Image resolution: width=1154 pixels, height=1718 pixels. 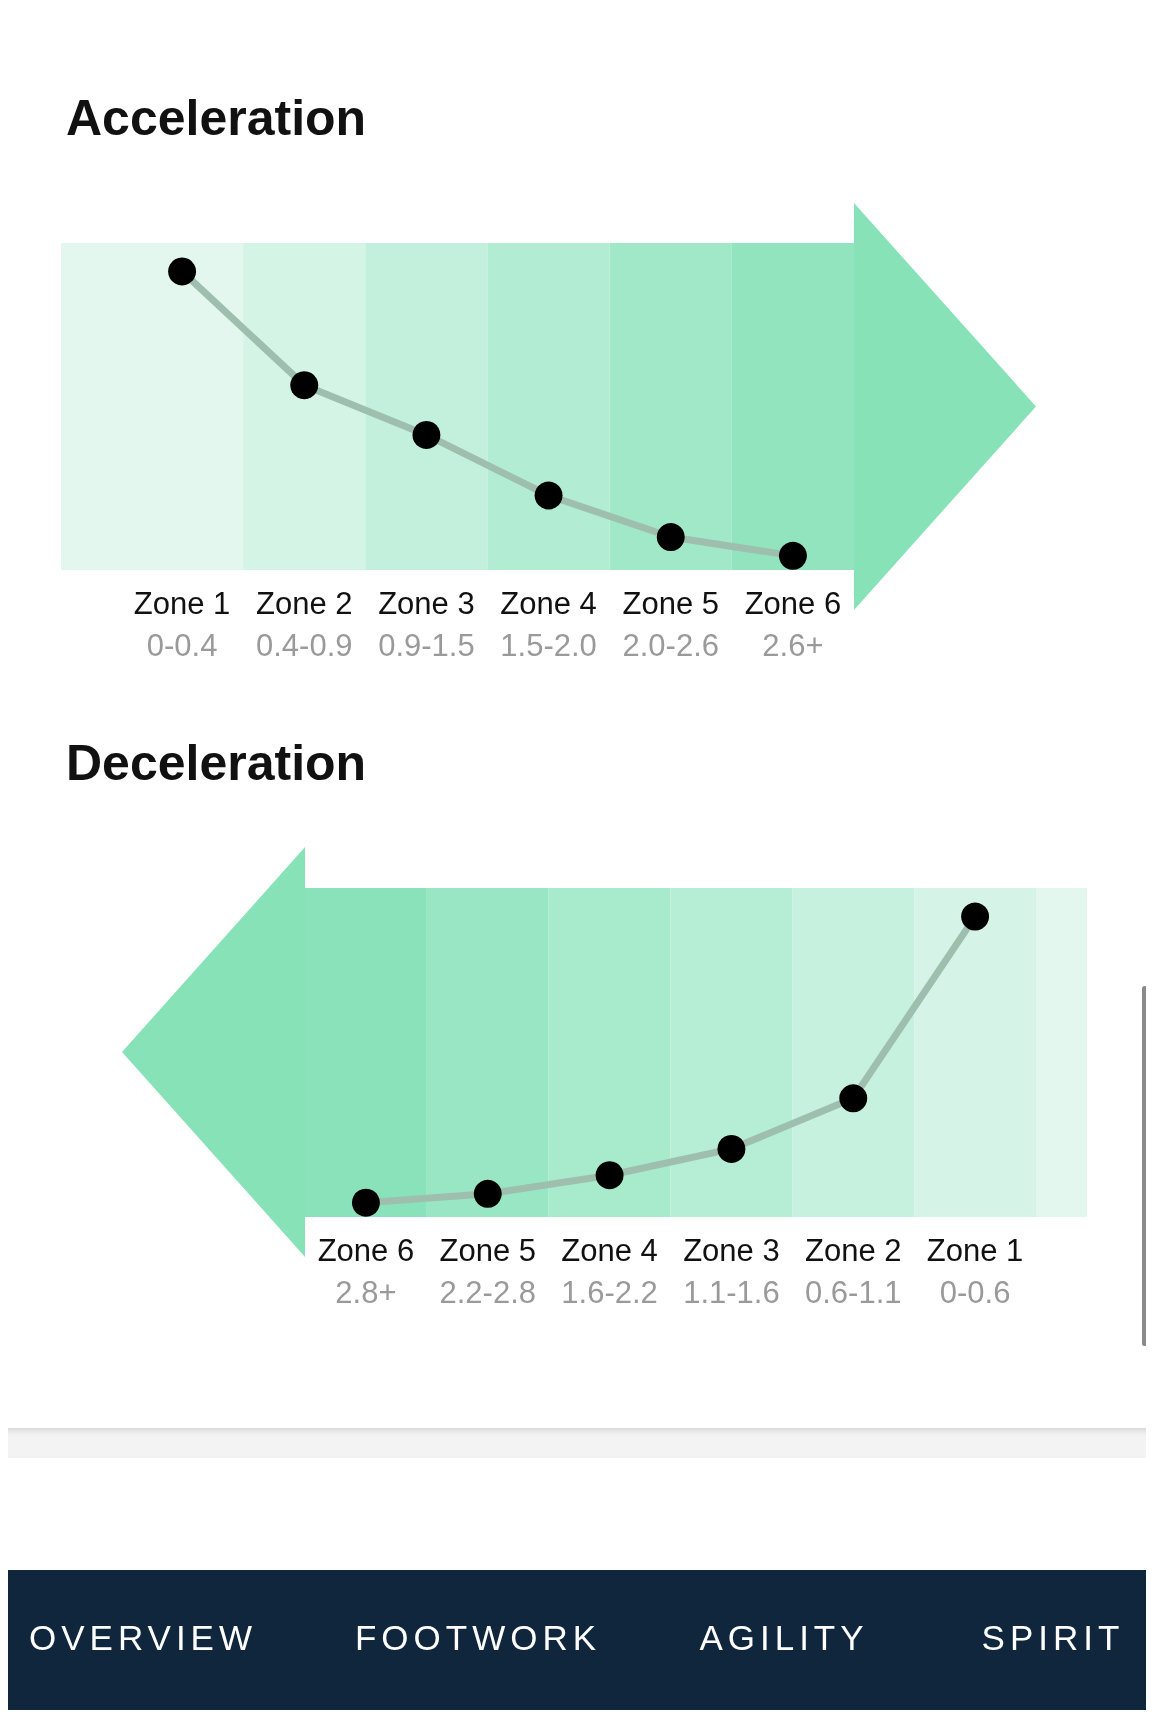 What do you see at coordinates (366, 1271) in the screenshot?
I see `x-tick-label: Zone 6 2.8+` at bounding box center [366, 1271].